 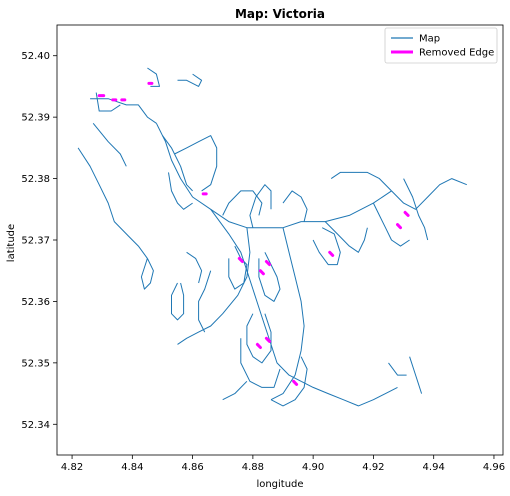 I want to click on y-axis-label: latitude, so click(x=11, y=243).